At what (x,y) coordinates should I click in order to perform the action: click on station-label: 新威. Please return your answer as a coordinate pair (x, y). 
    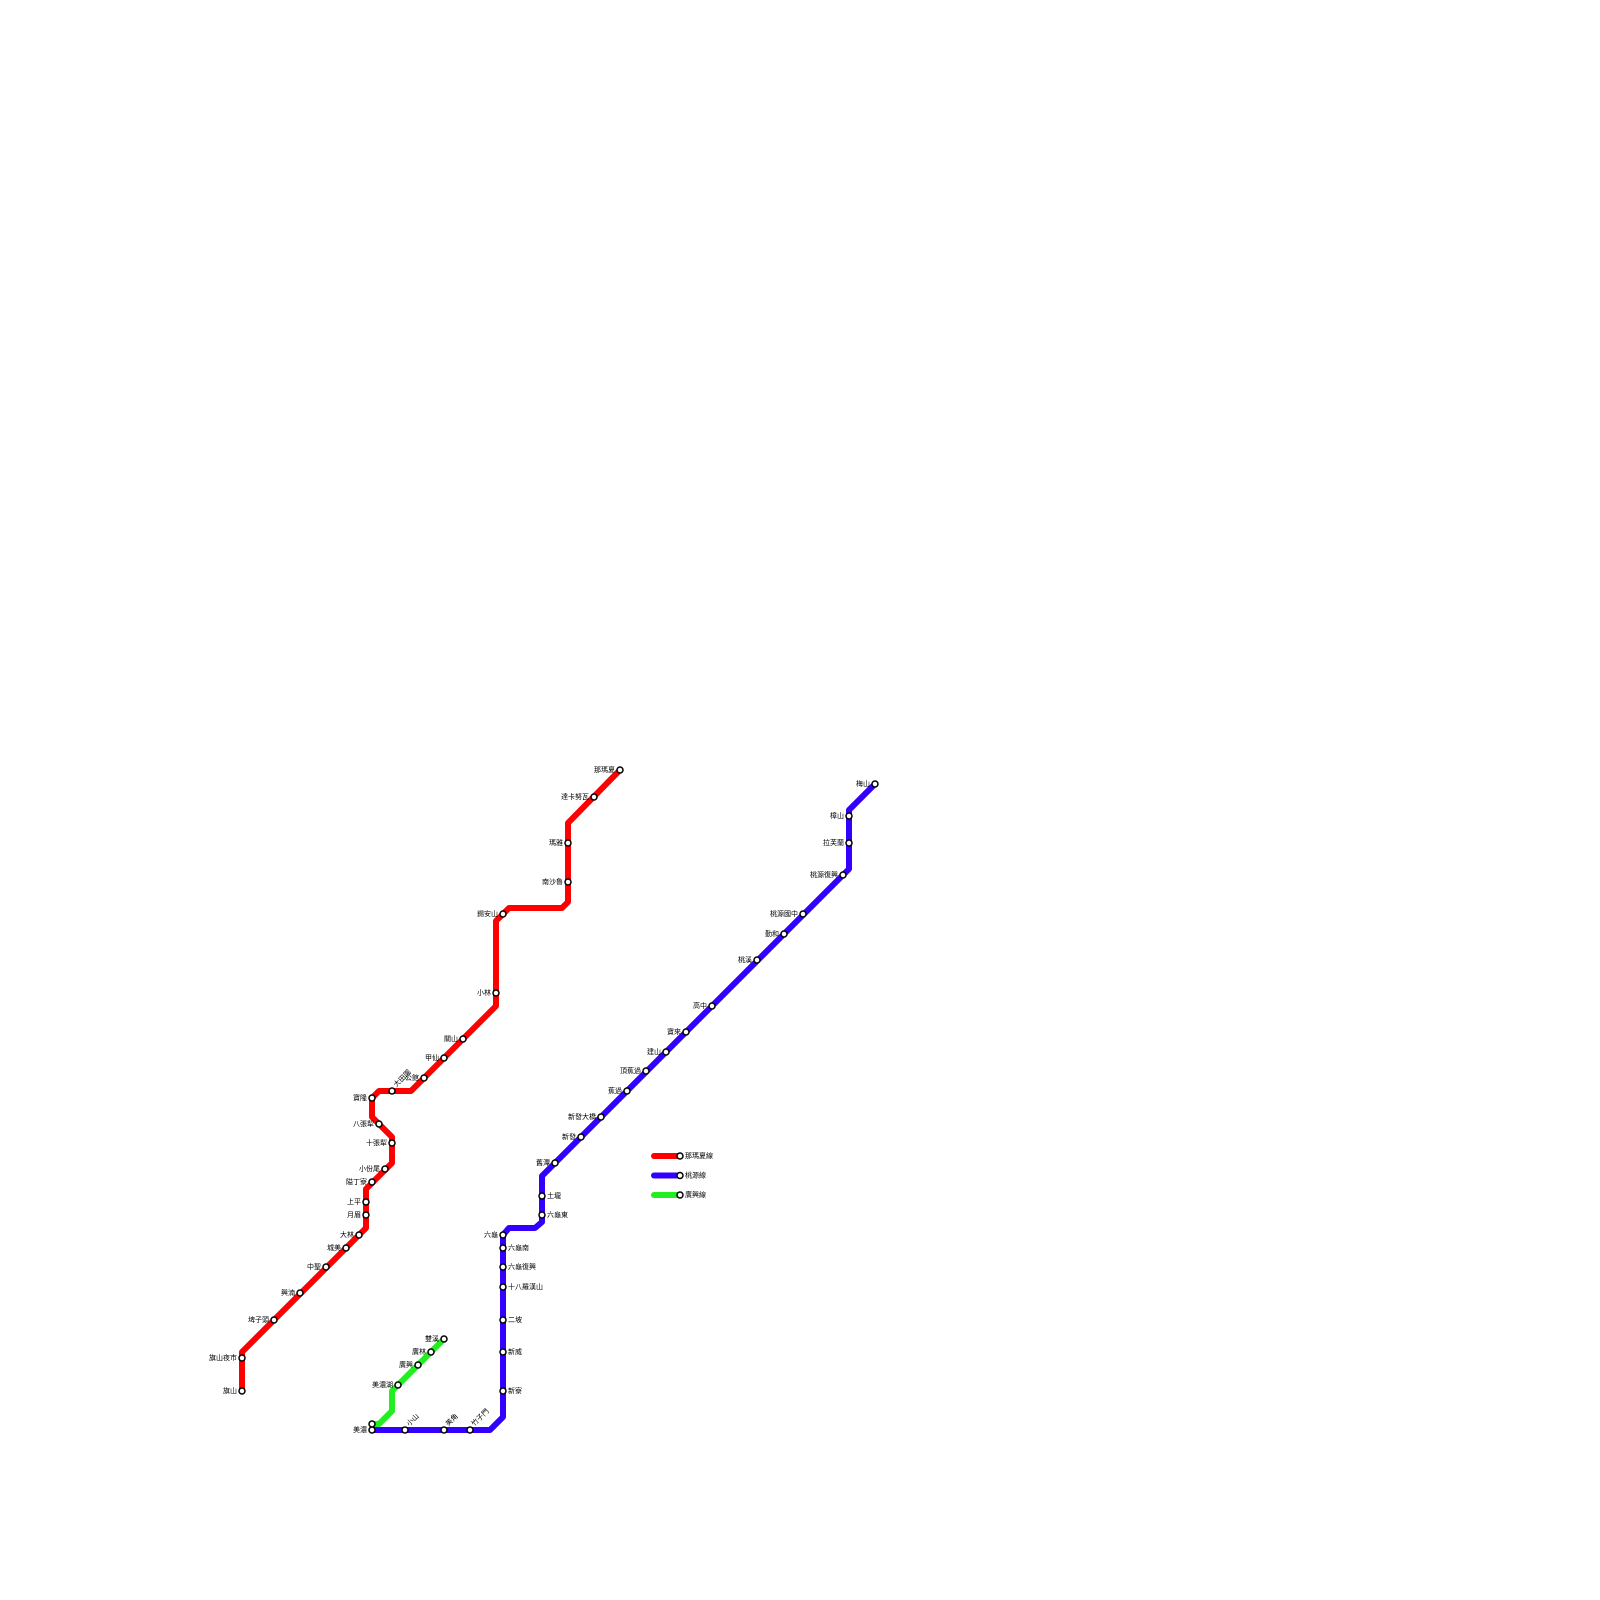
    Looking at the image, I should click on (515, 1351).